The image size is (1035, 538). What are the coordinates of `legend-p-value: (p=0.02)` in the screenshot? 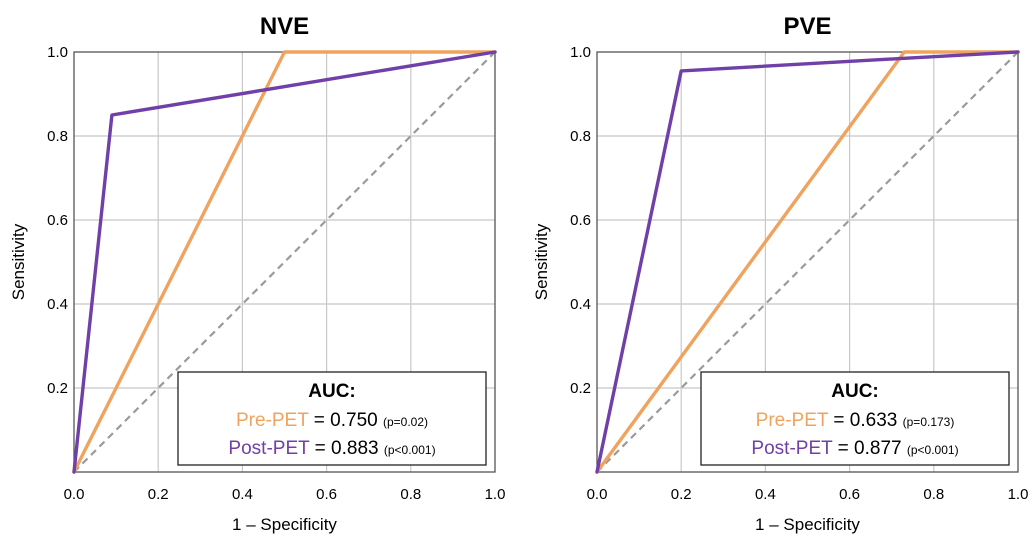 It's located at (405, 422).